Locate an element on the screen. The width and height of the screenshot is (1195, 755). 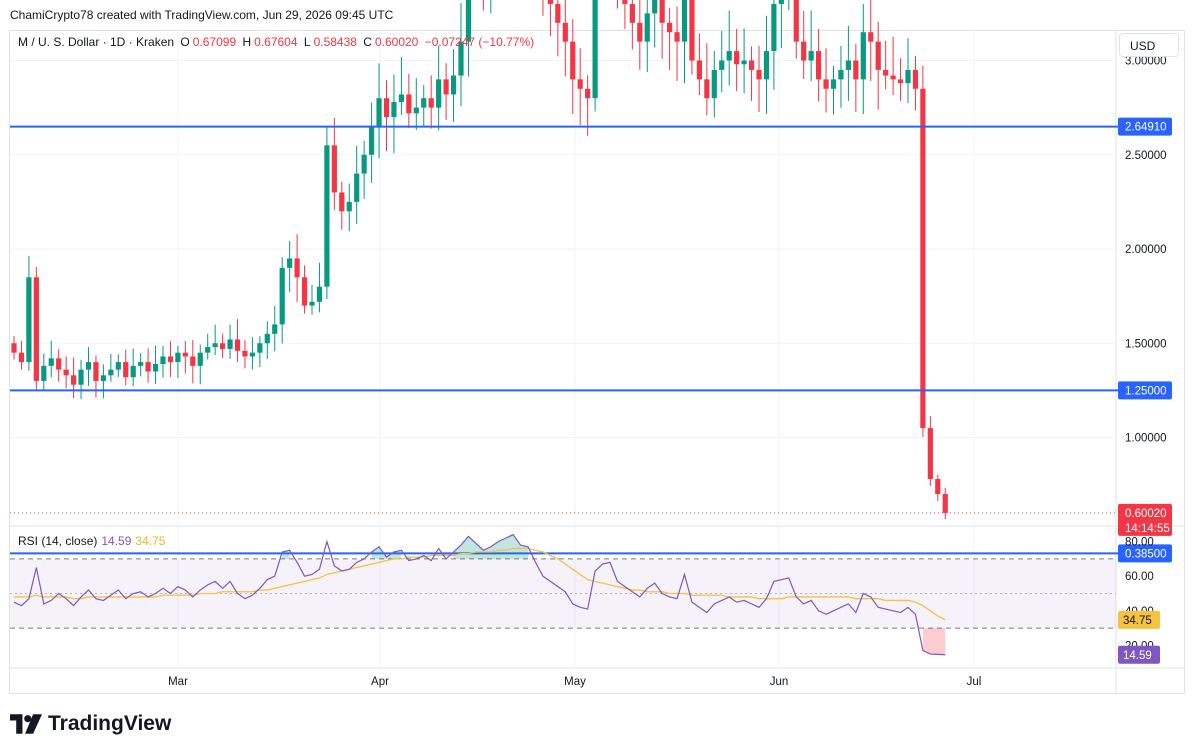
high-value: 0.67604 is located at coordinates (276, 42).